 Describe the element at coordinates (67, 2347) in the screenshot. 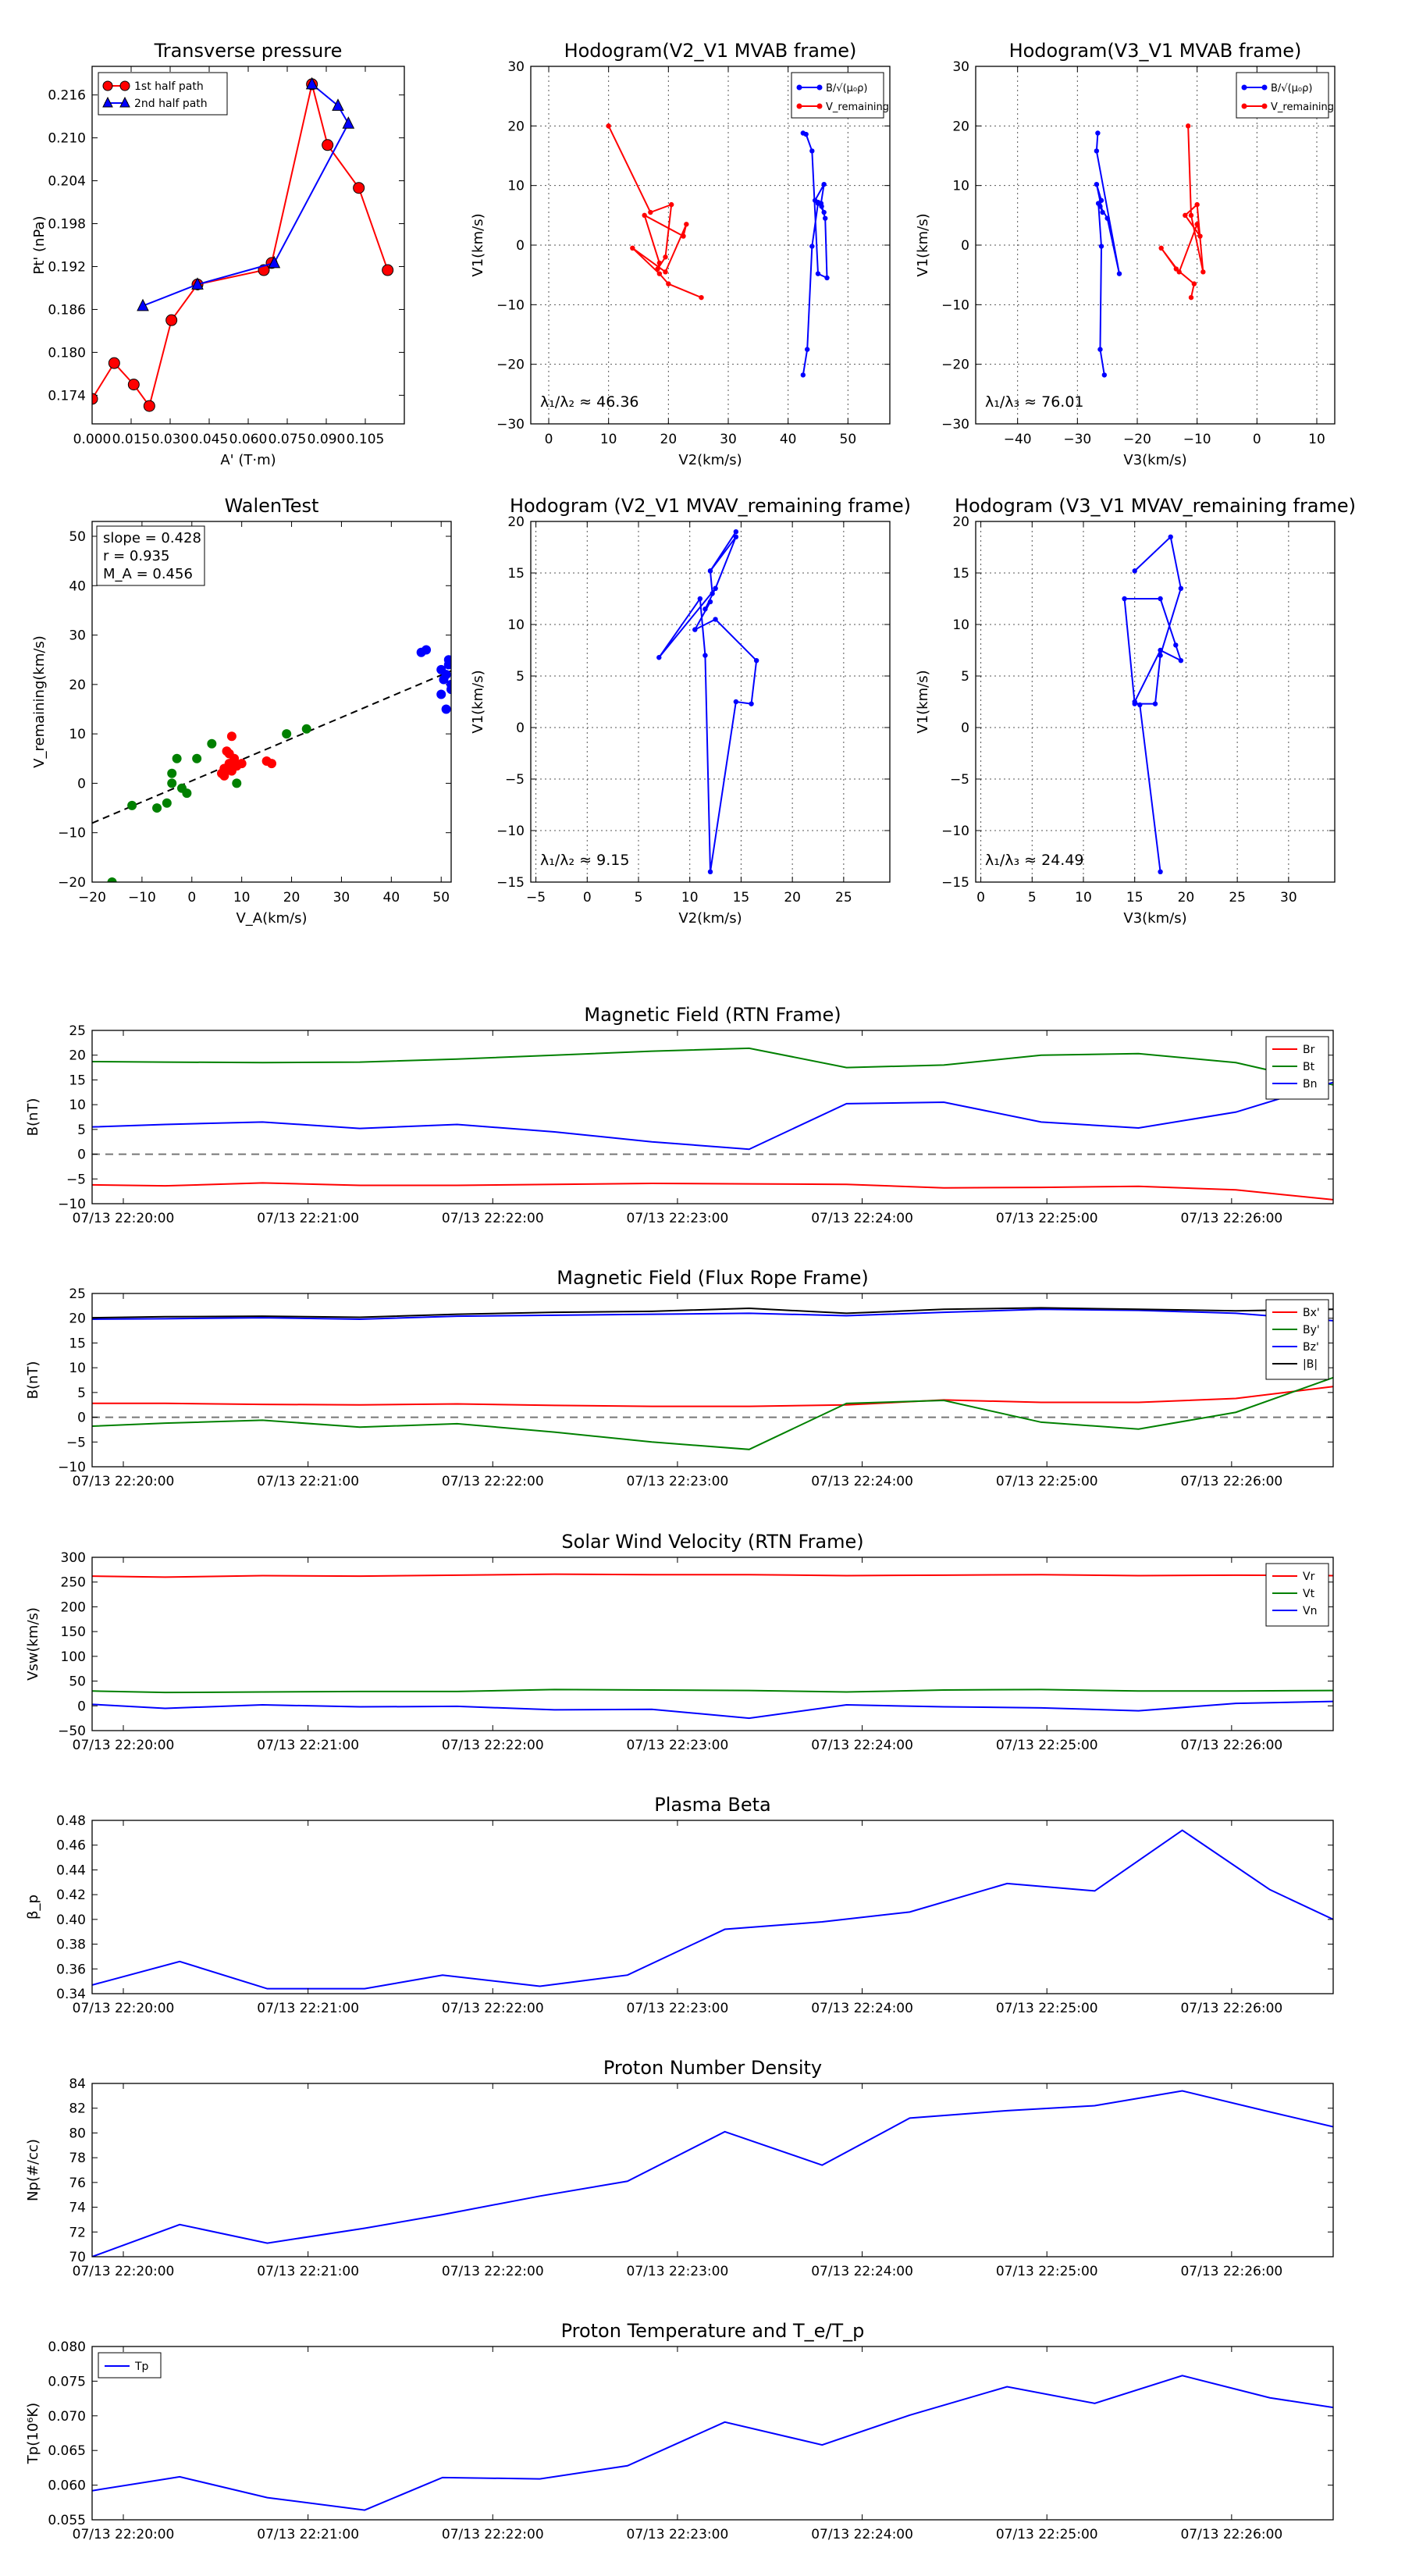

I see `y-tick-label: 0.080` at that location.